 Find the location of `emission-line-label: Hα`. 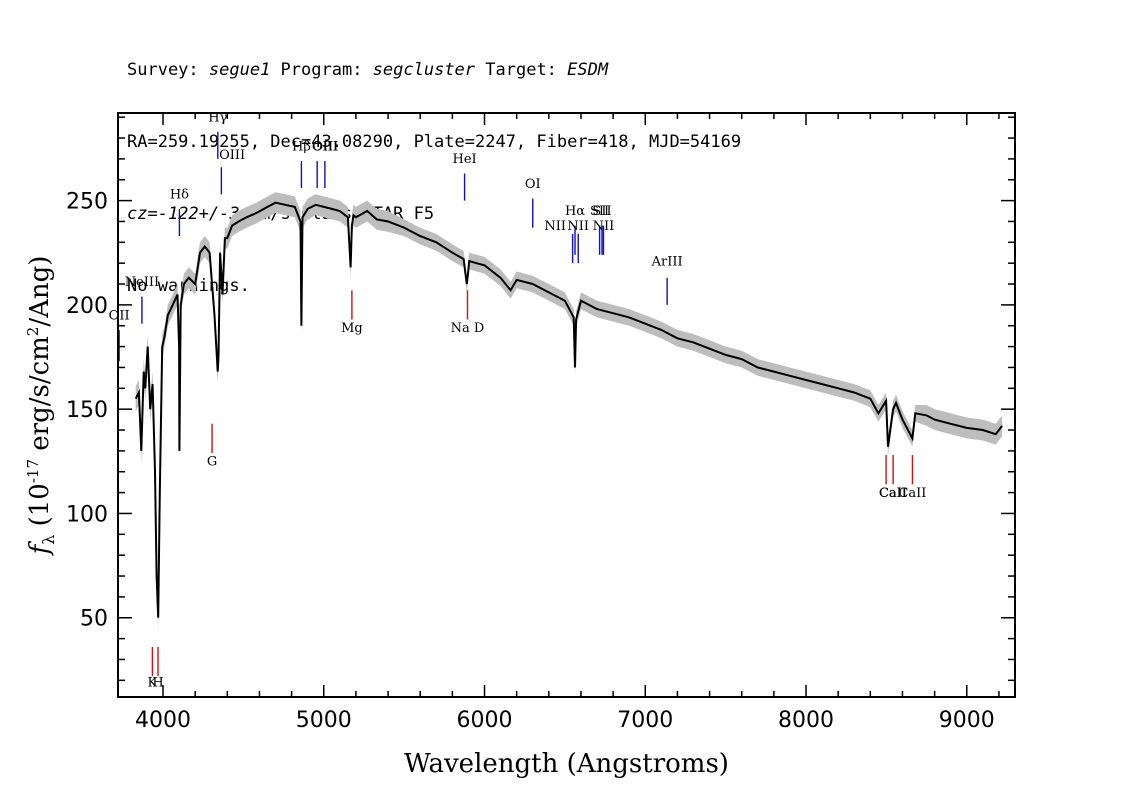

emission-line-label: Hα is located at coordinates (575, 211).